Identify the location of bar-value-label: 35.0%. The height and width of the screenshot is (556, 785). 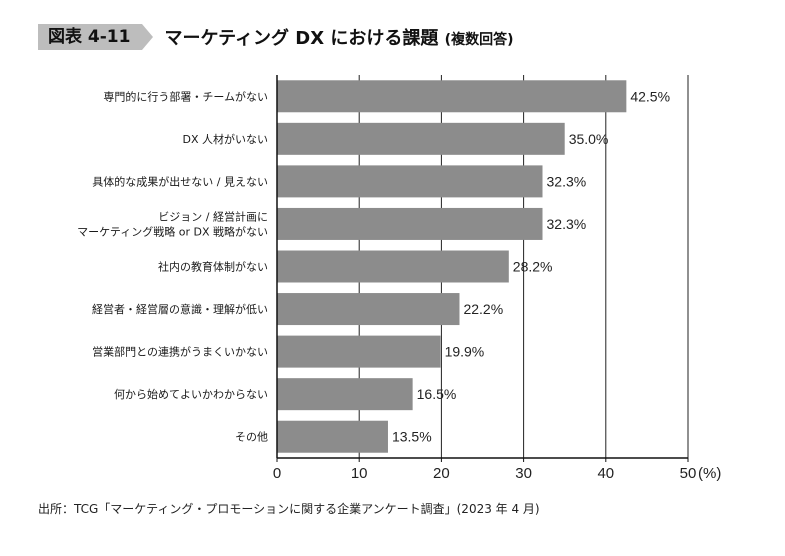
(589, 139).